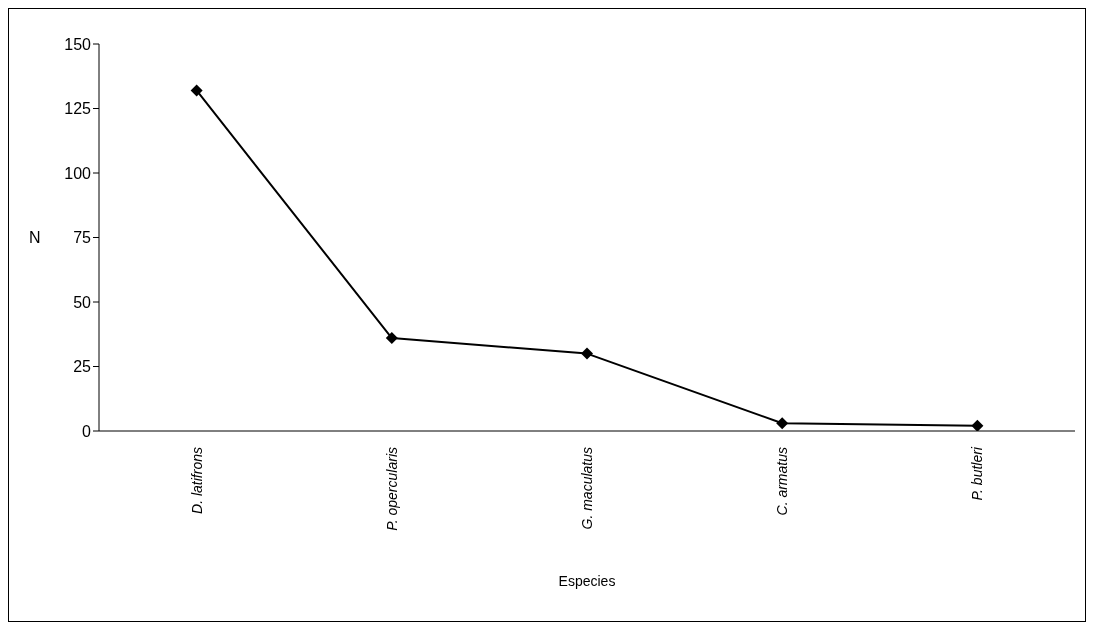 The image size is (1094, 630). I want to click on x-tick-label: D. latifrons, so click(196, 480).